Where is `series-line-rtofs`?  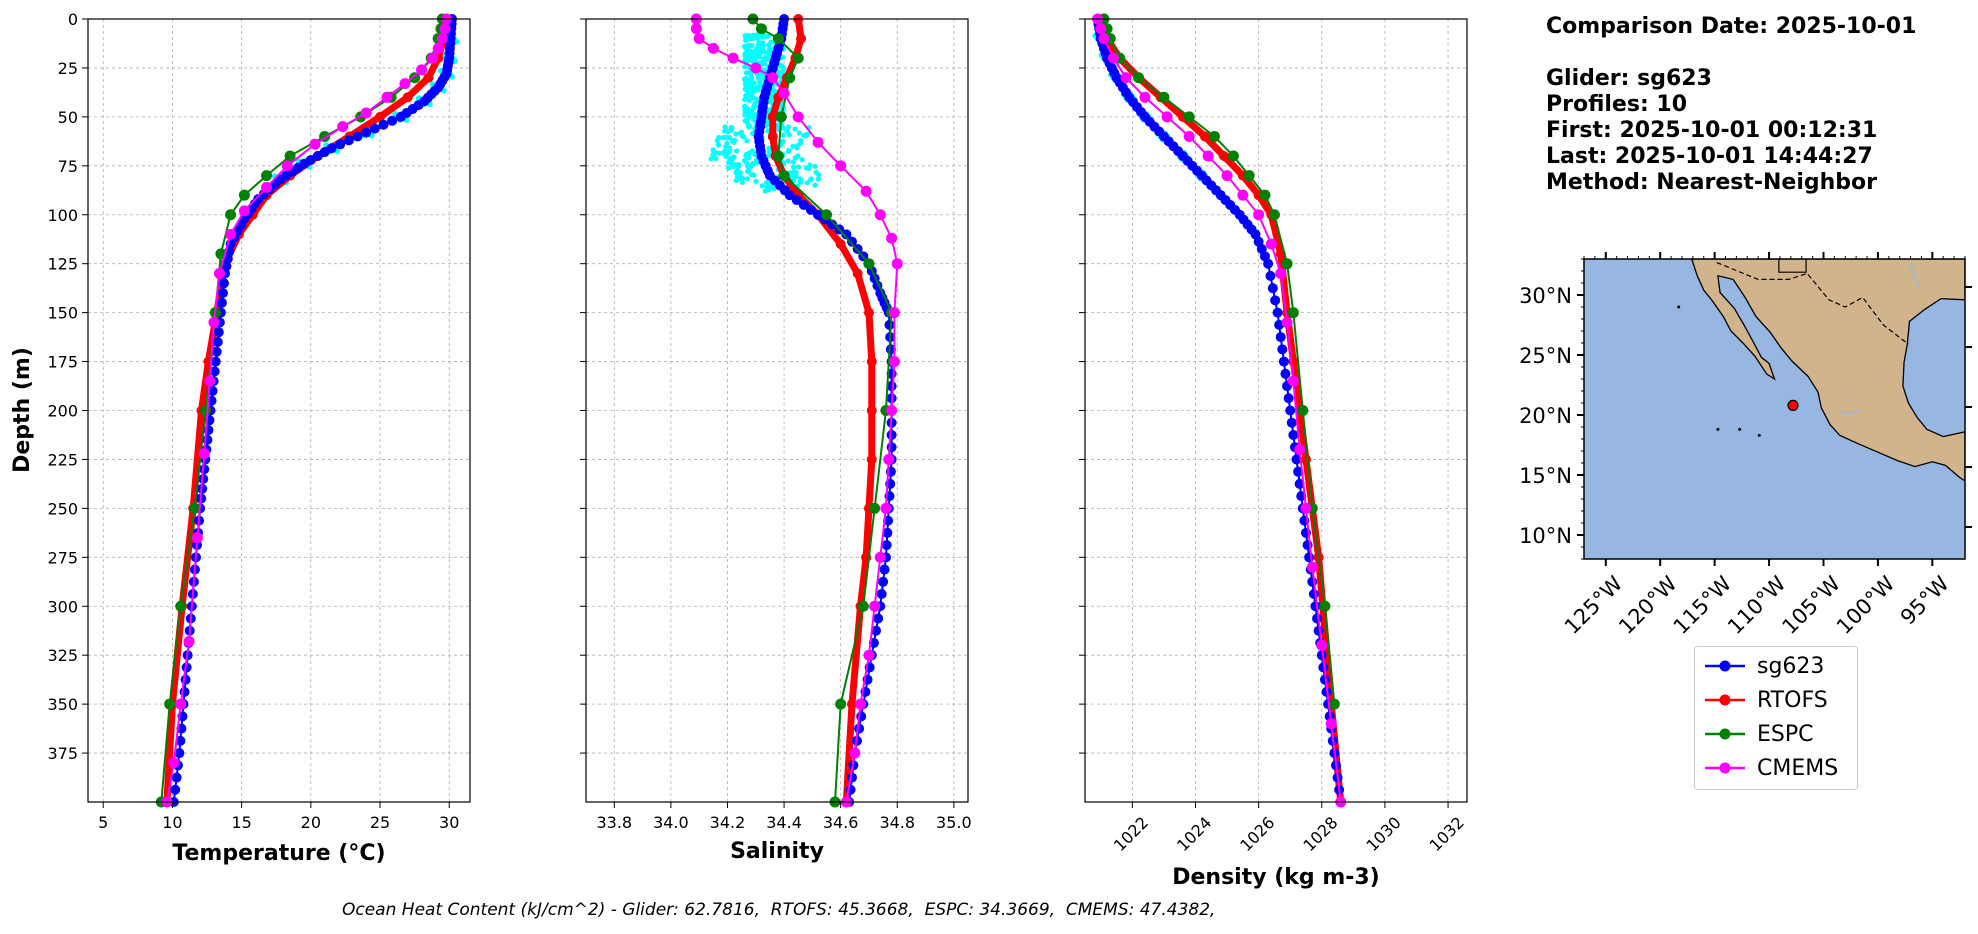
series-line-rtofs is located at coordinates (822, 410).